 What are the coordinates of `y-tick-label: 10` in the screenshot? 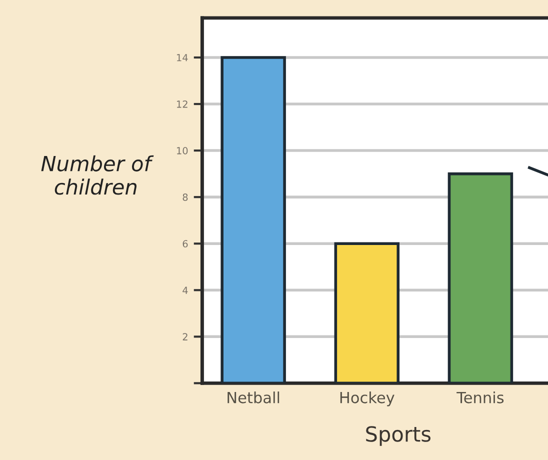 It's located at (182, 150).